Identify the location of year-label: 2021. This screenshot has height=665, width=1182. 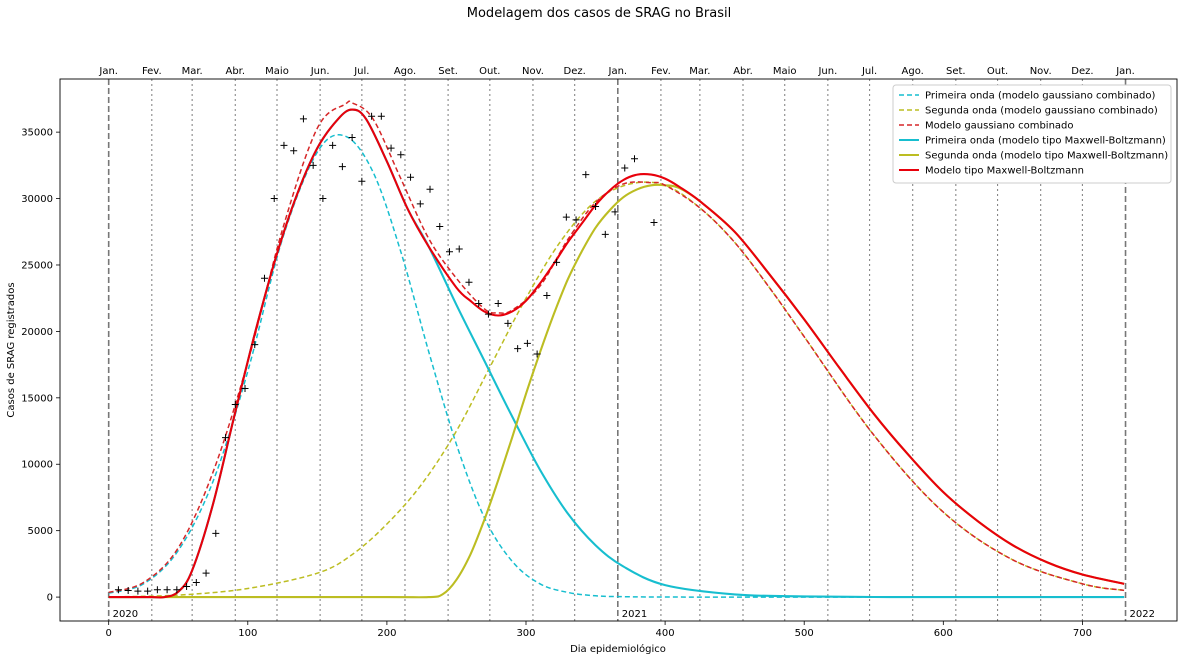
(634, 614).